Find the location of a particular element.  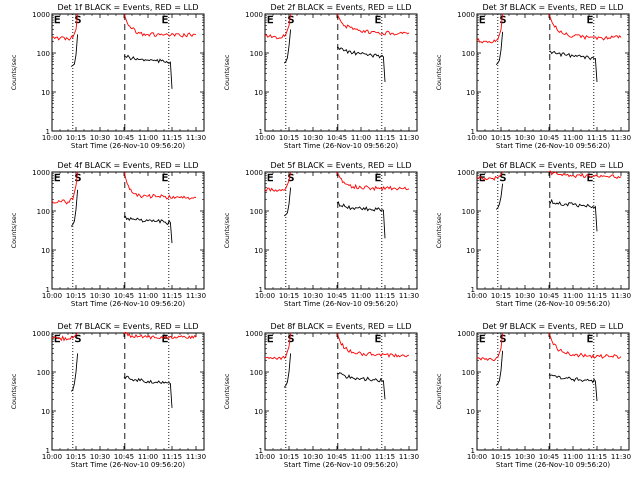

panel-title: Det 2f BLACK = Events, RED = LLD is located at coordinates (340, 7).